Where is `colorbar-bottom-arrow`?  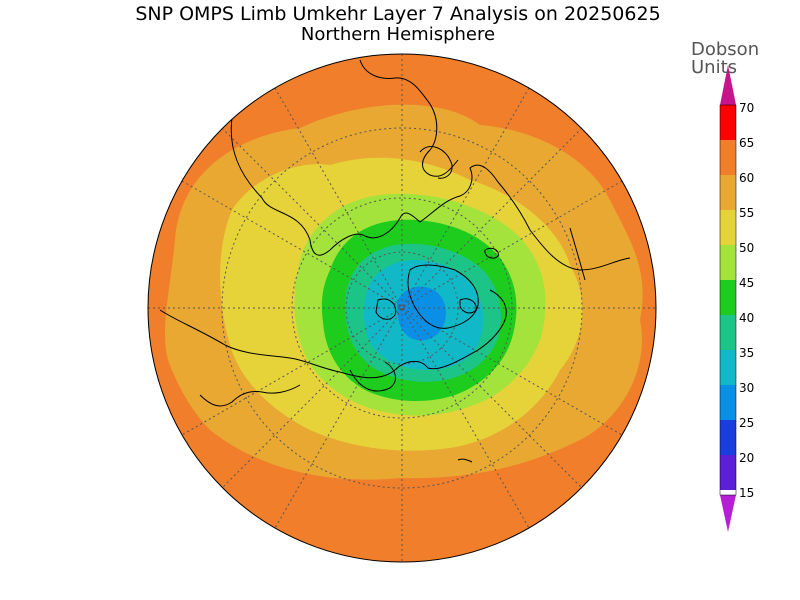
colorbar-bottom-arrow is located at coordinates (728, 513).